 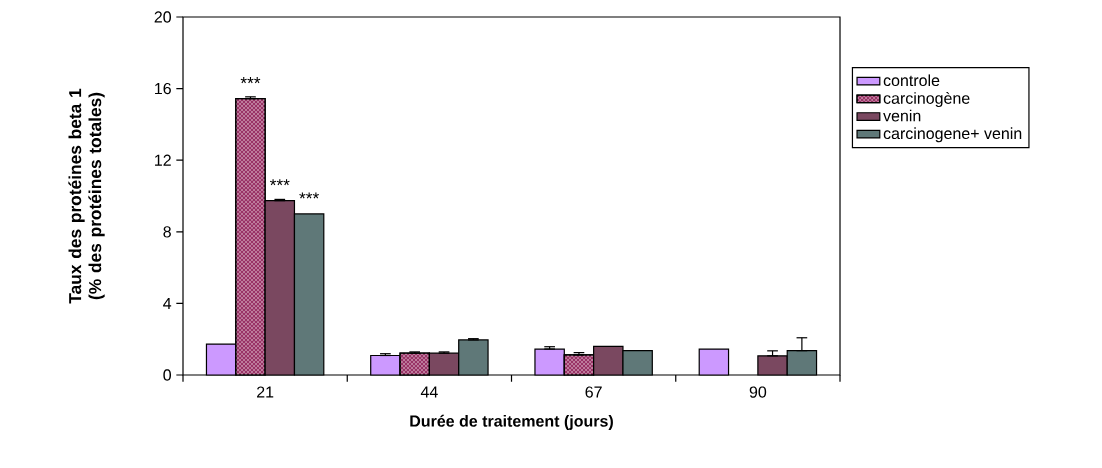 What do you see at coordinates (167, 375) in the screenshot?
I see `y-tick-label: 0` at bounding box center [167, 375].